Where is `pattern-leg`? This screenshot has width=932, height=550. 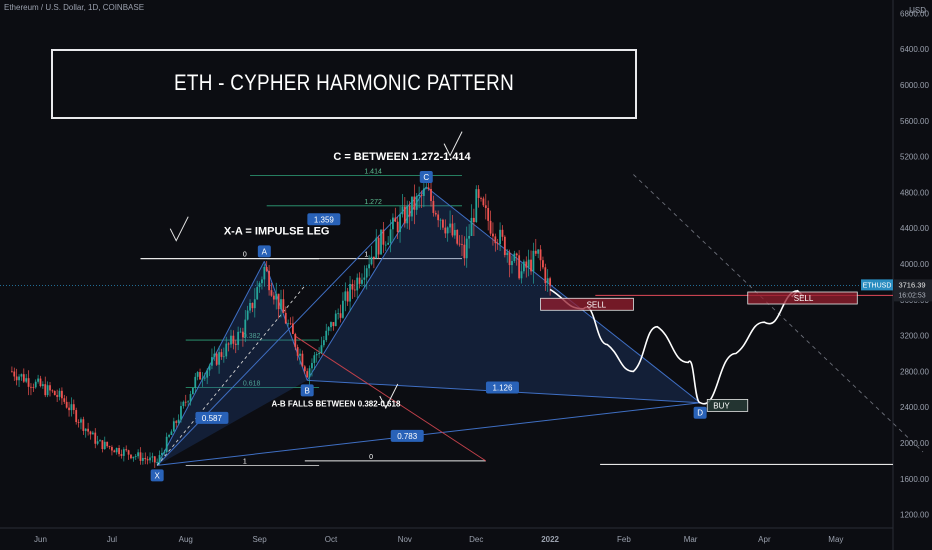 pattern-leg is located at coordinates (210, 363).